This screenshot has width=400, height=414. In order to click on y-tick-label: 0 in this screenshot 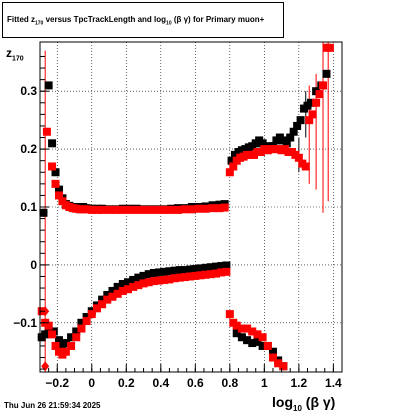, I will do `click(33, 265)`.